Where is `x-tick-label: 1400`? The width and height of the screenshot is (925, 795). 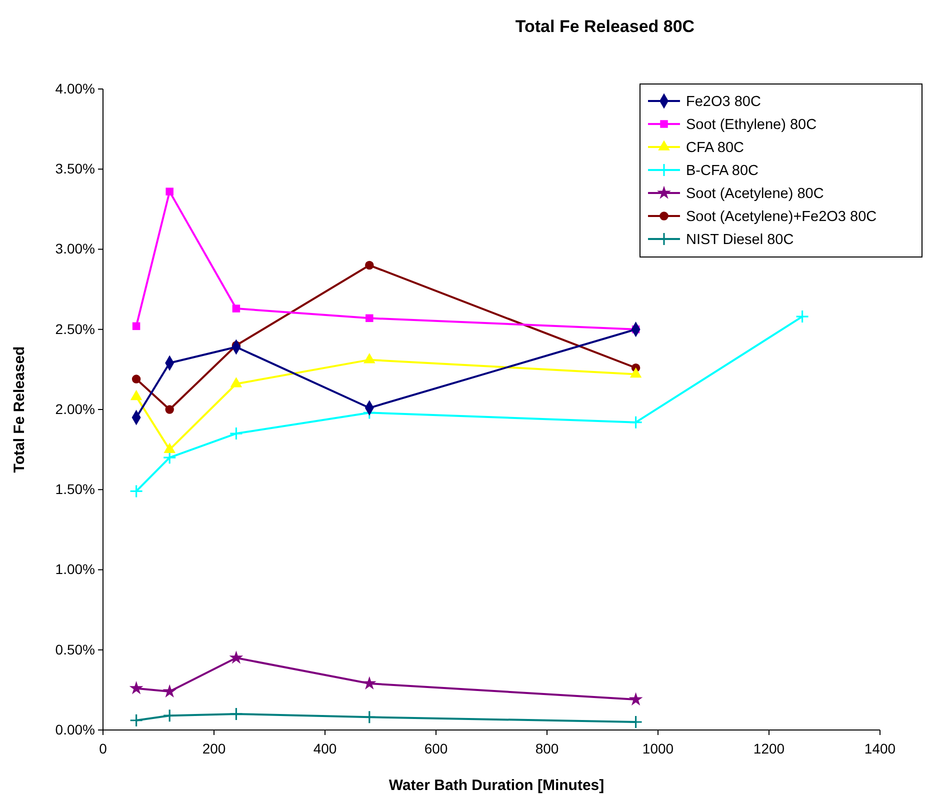
x-tick-label: 1400 is located at coordinates (880, 748).